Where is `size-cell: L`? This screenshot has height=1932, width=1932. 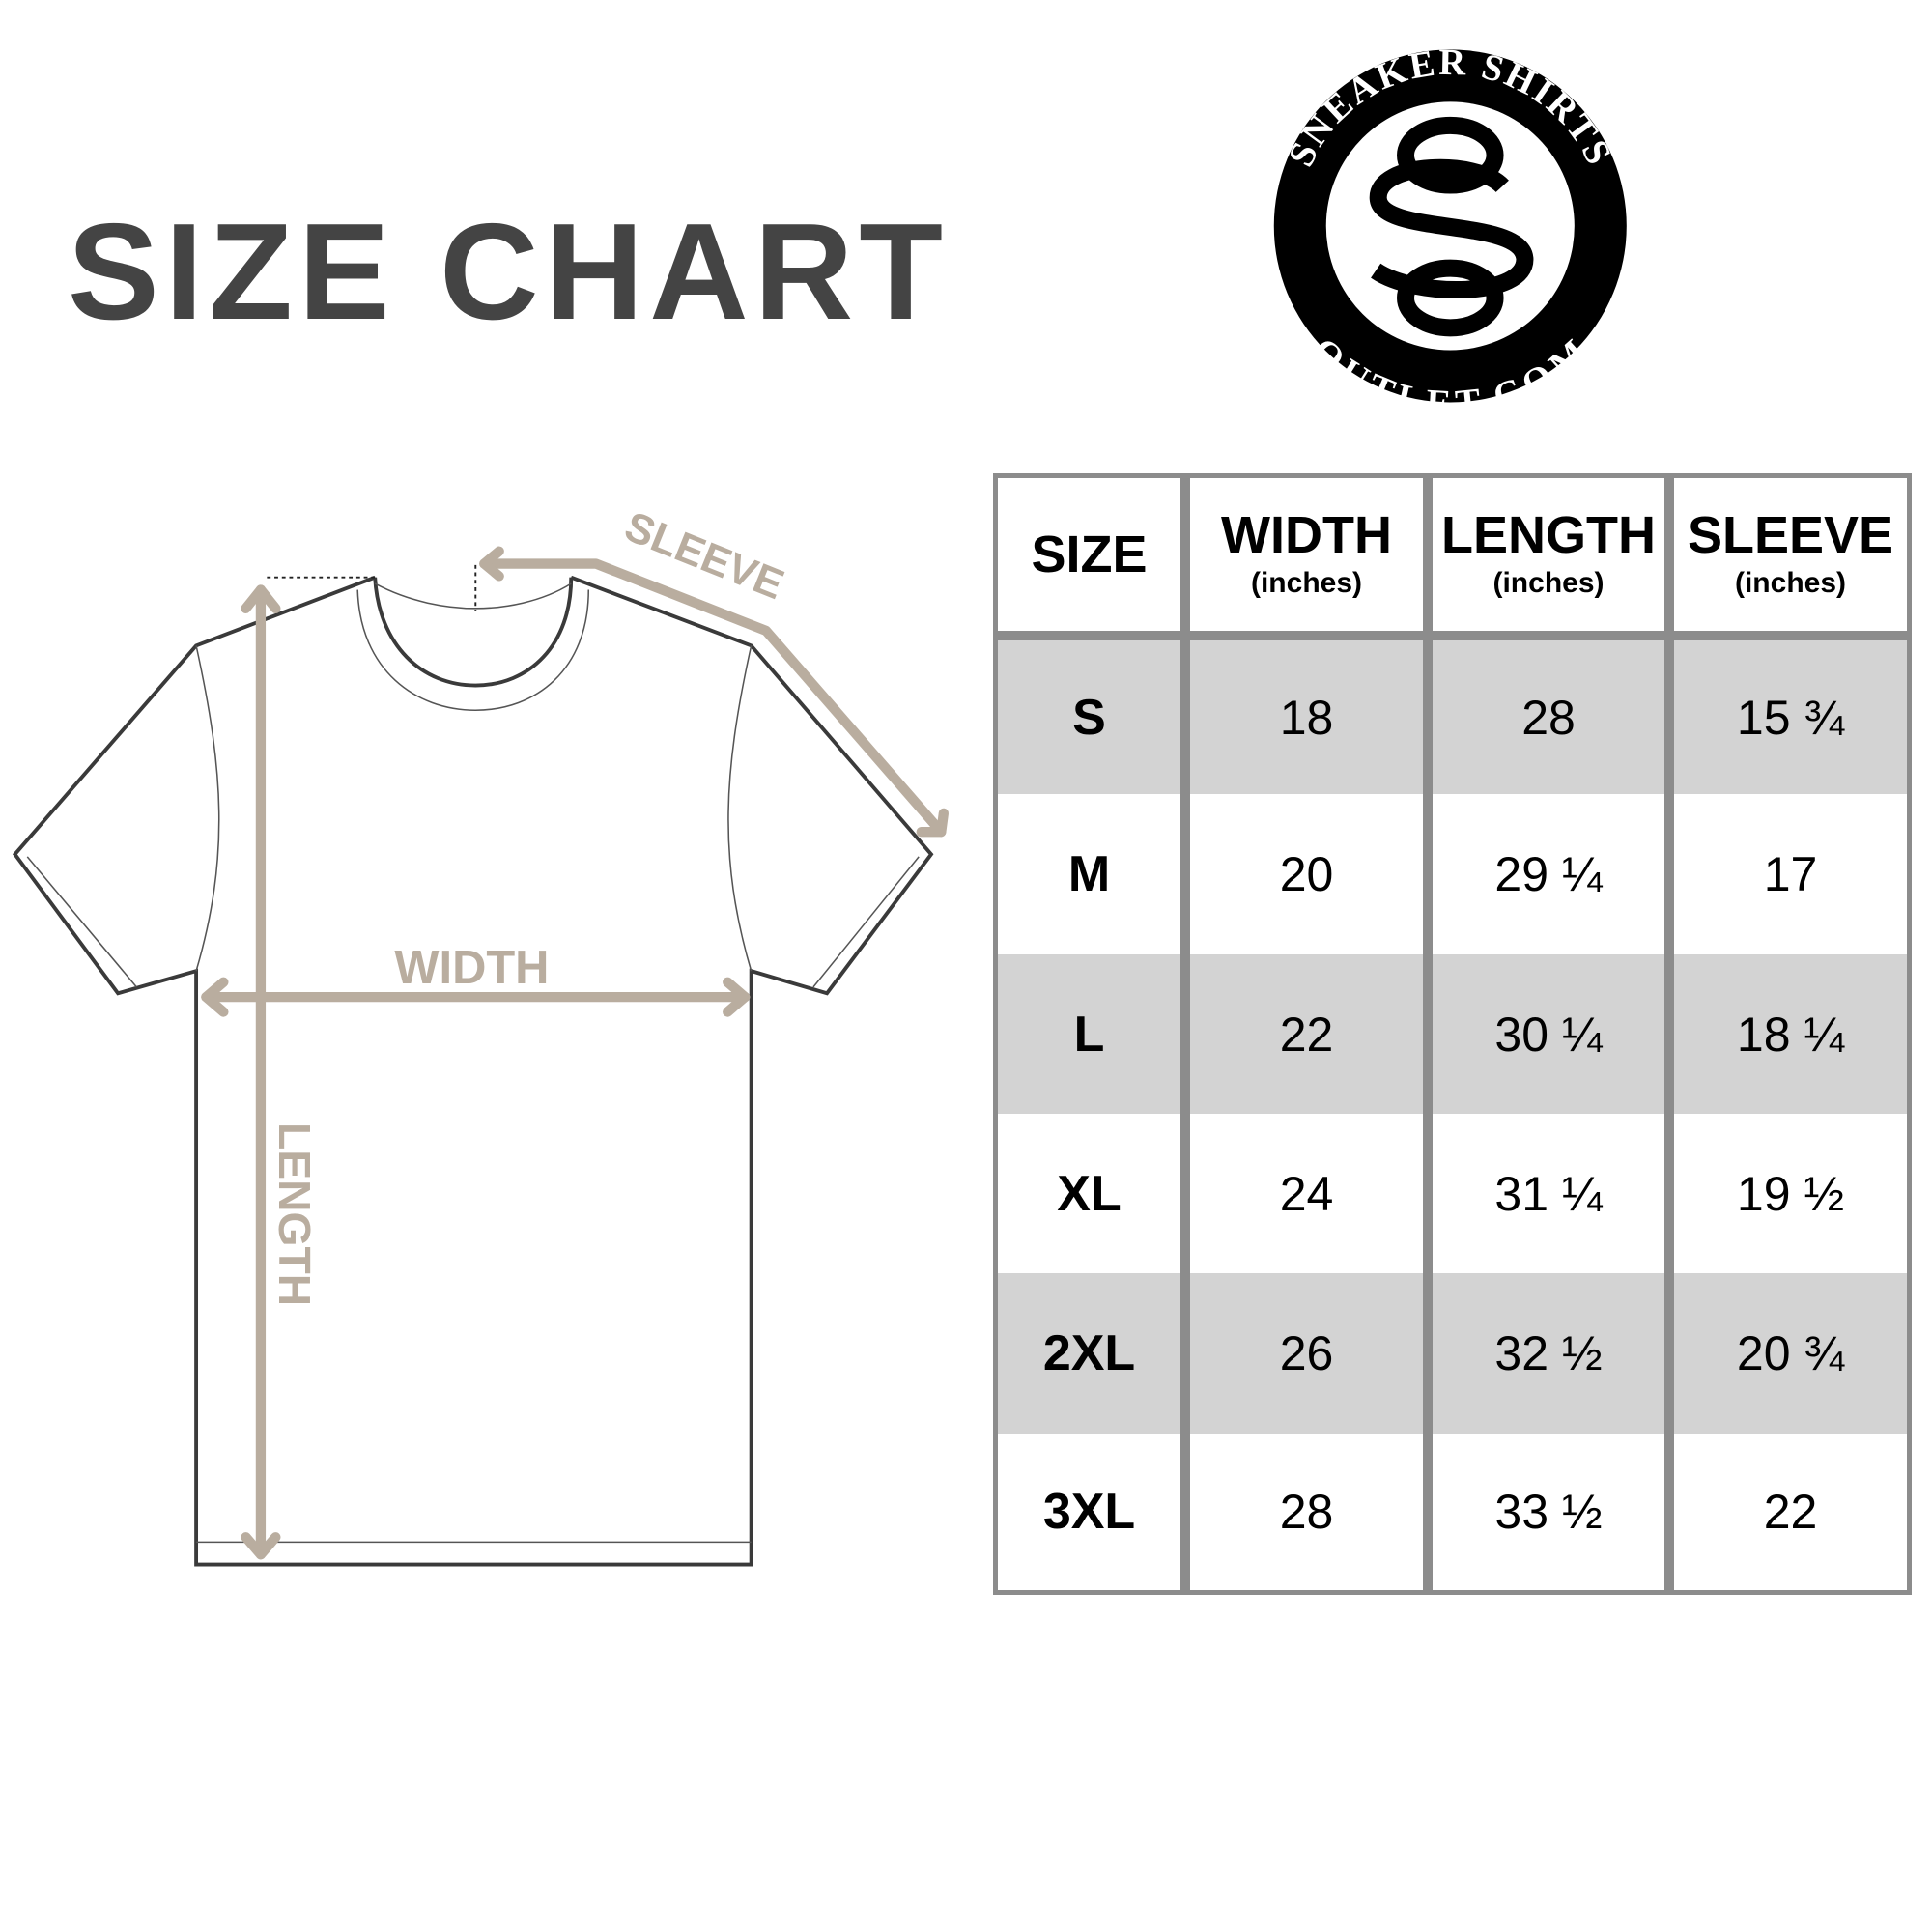 size-cell: L is located at coordinates (1089, 1034).